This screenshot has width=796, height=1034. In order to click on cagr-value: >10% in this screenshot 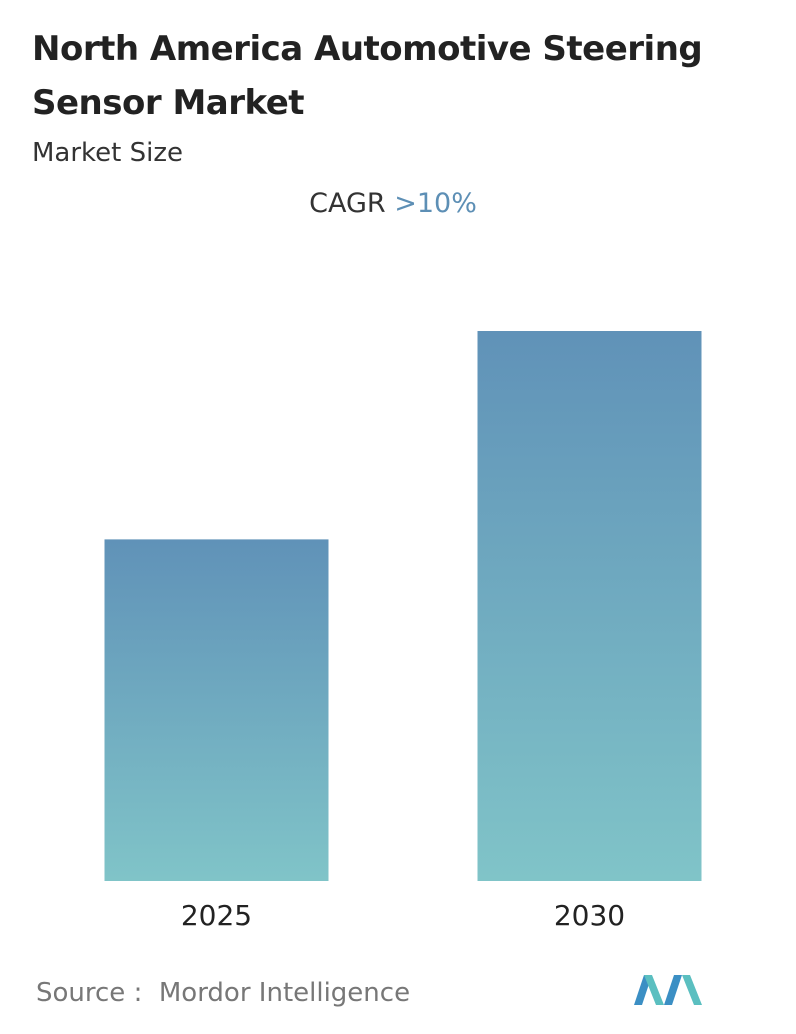, I will do `click(435, 203)`.